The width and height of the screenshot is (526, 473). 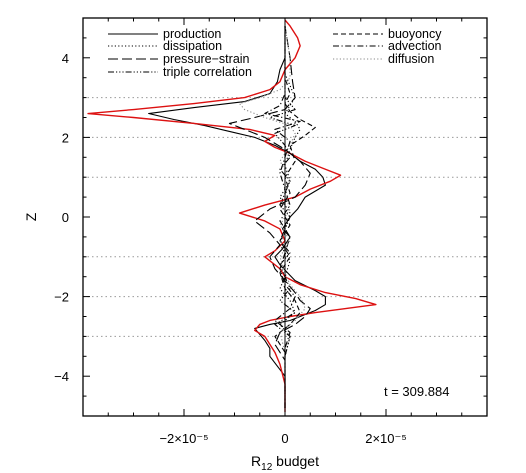 What do you see at coordinates (31, 216) in the screenshot?
I see `y-axis-label: Z` at bounding box center [31, 216].